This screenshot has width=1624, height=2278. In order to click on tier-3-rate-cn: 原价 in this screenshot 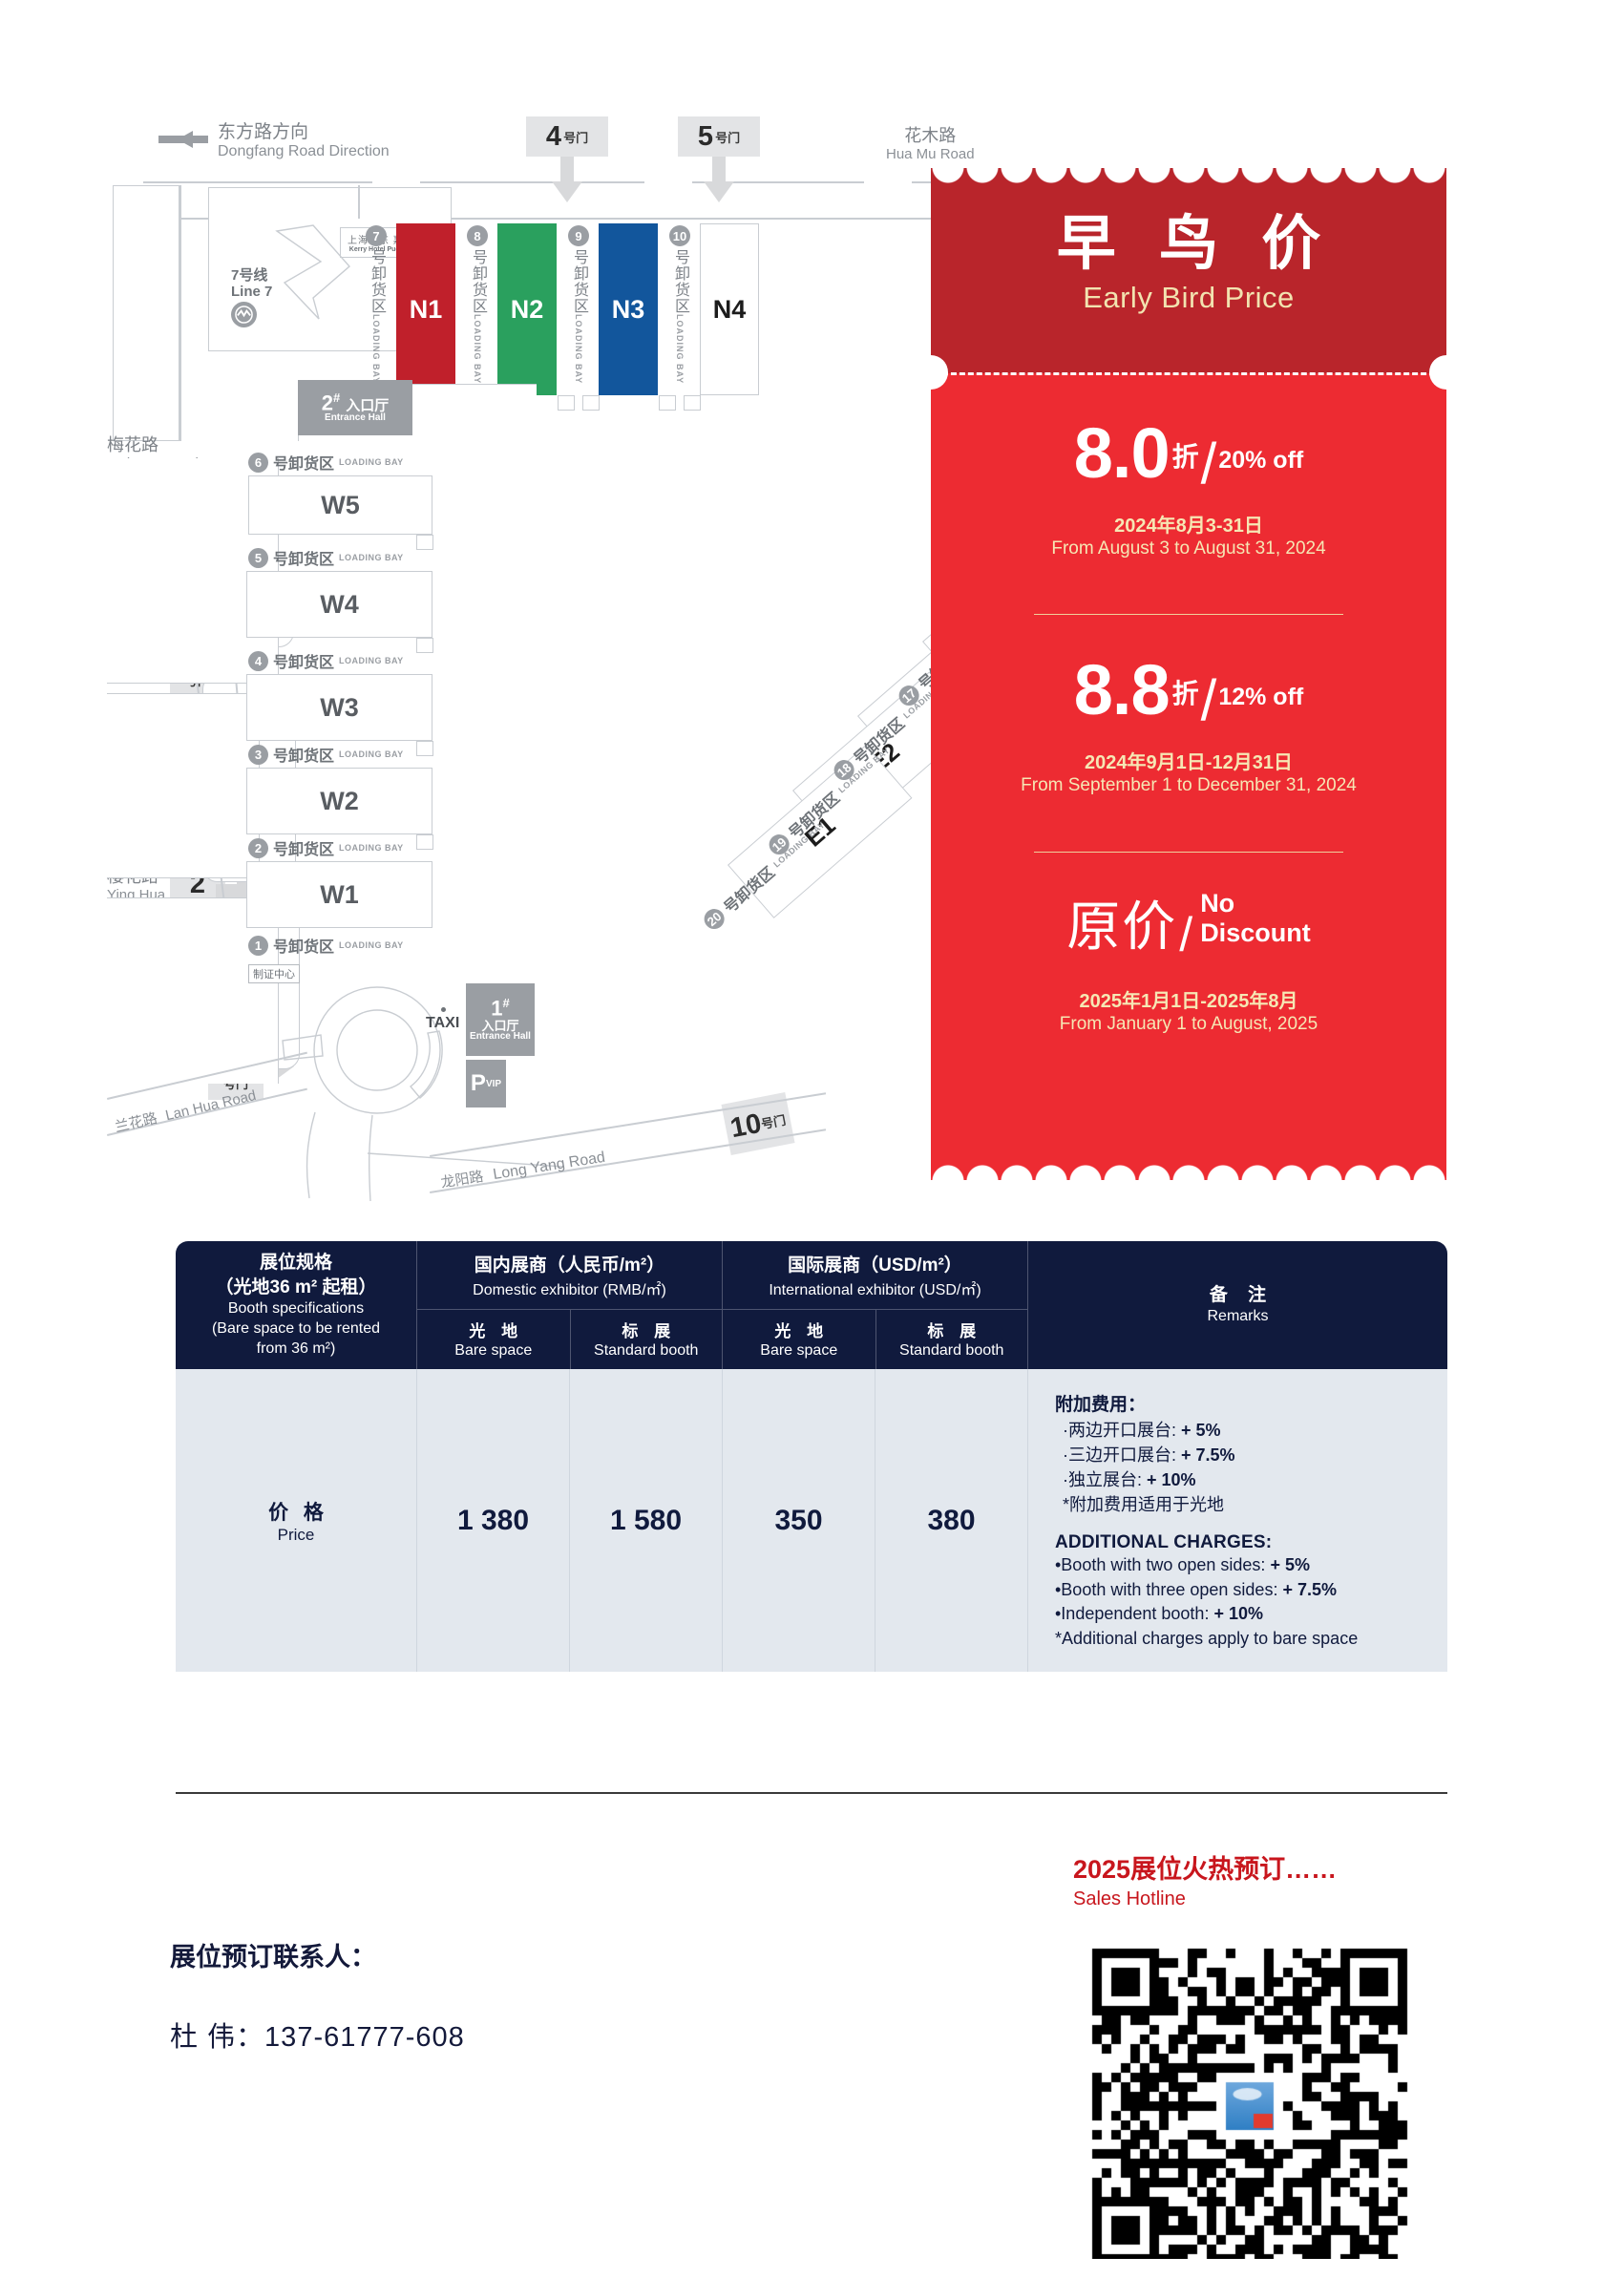, I will do `click(1122, 926)`.